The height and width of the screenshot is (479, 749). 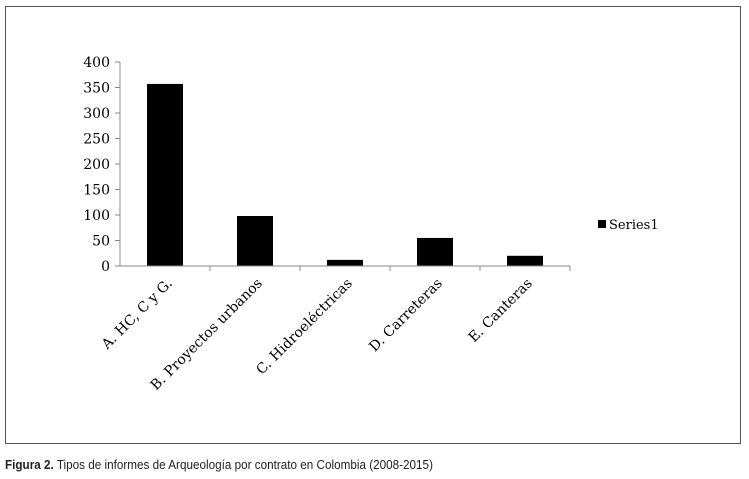 I want to click on legend-swatch, so click(x=602, y=224).